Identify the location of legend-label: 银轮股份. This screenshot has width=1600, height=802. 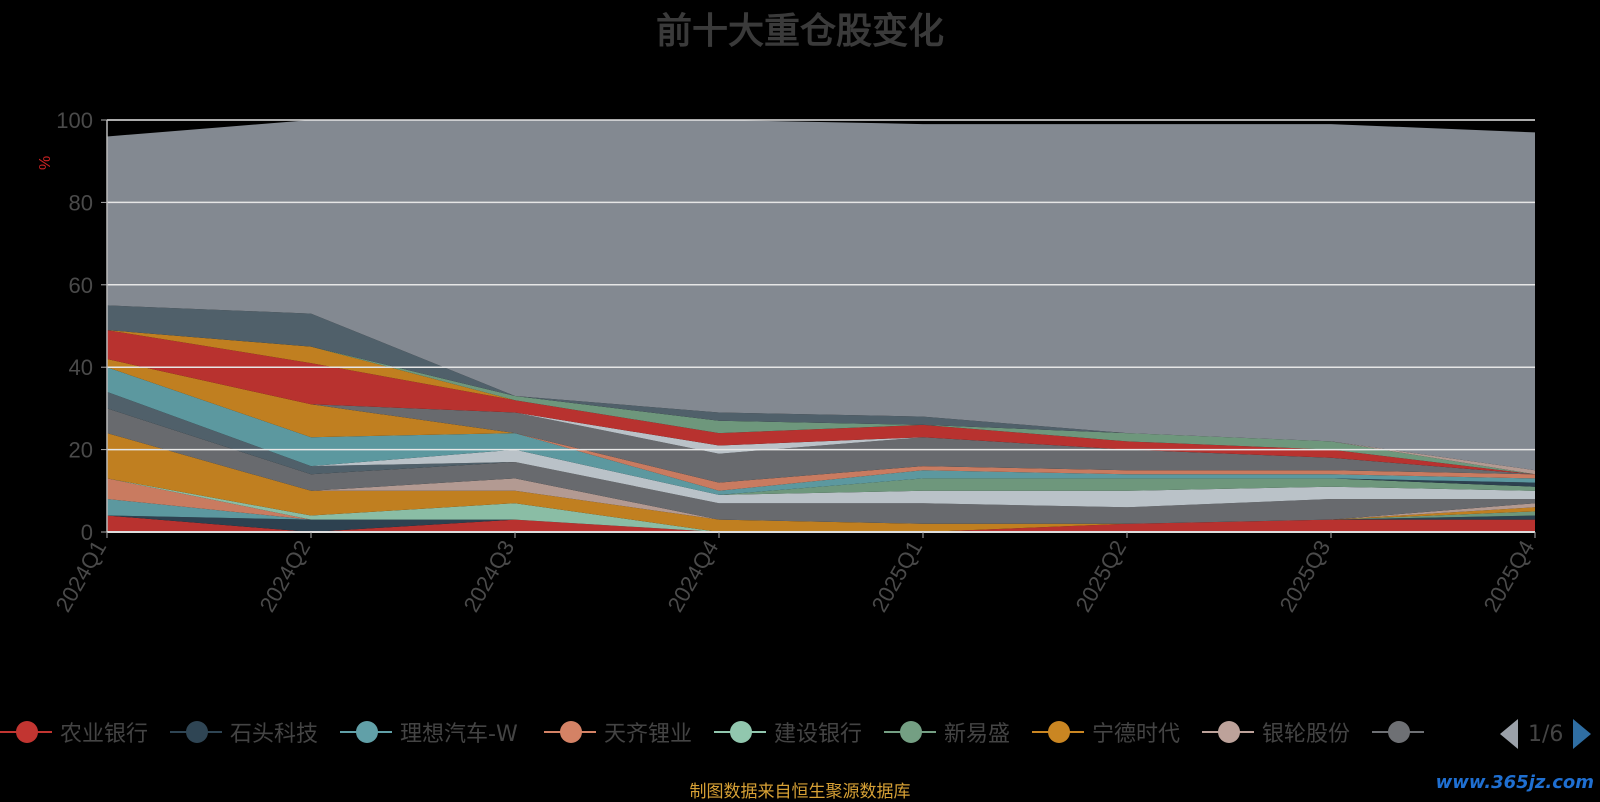
(1306, 734).